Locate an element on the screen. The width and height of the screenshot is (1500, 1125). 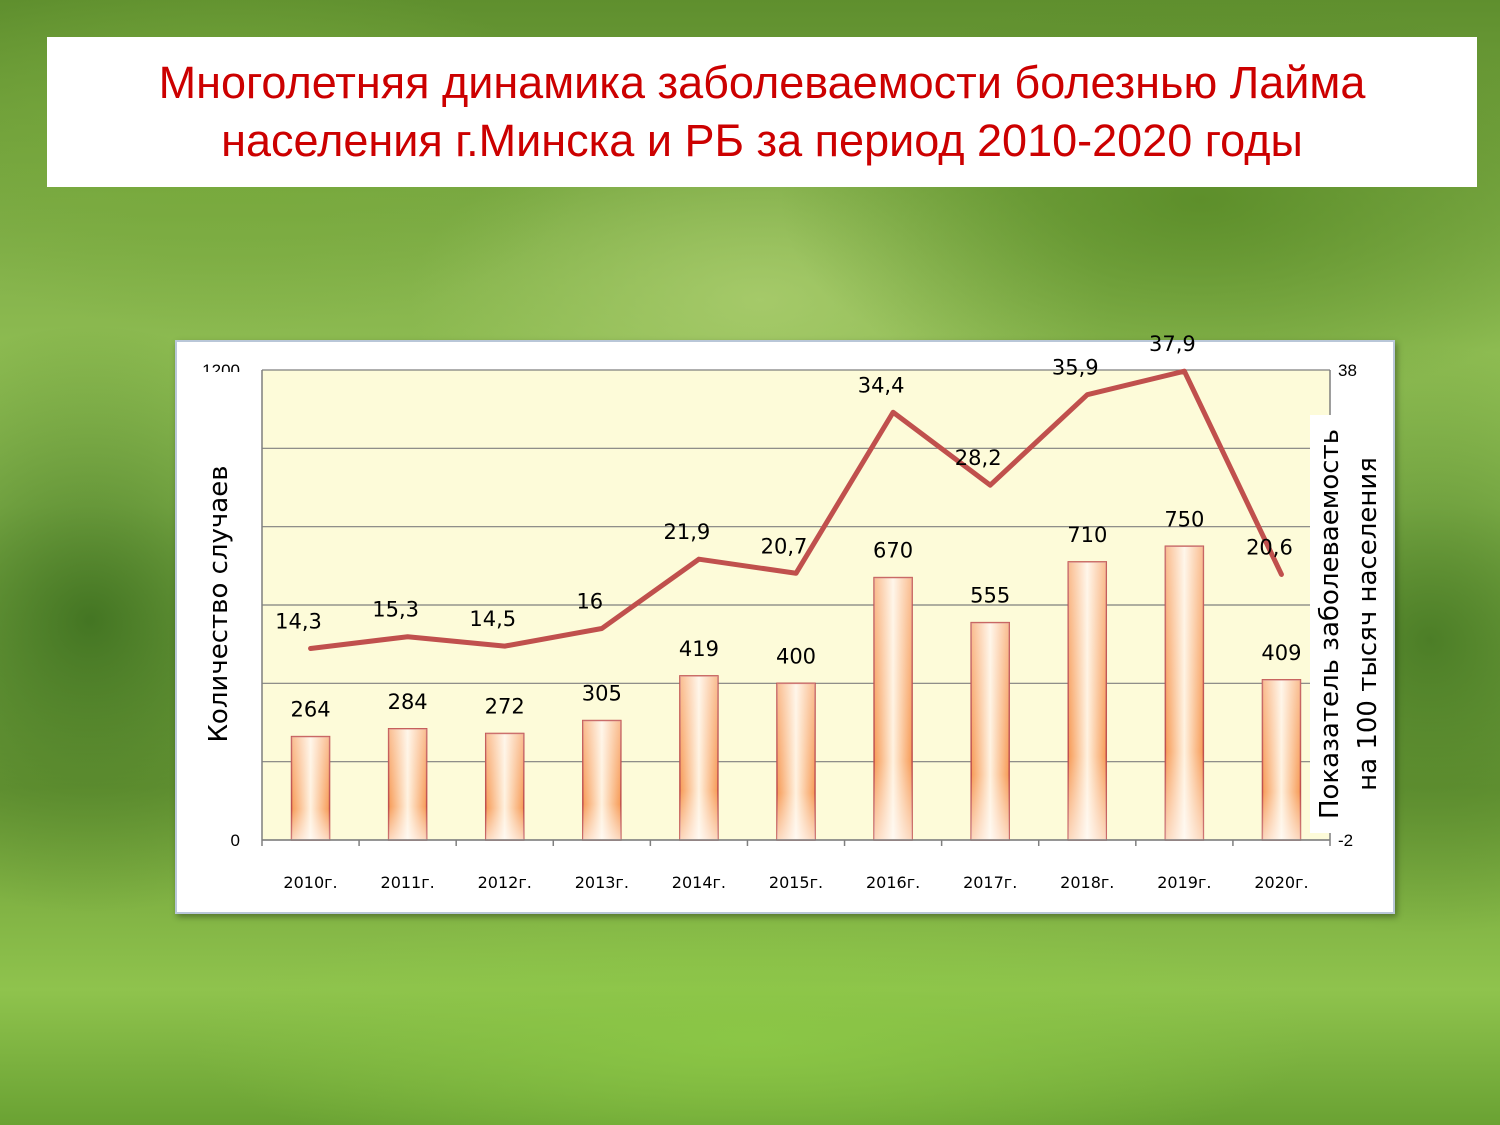
x-tick-label: 2016г. is located at coordinates (893, 882).